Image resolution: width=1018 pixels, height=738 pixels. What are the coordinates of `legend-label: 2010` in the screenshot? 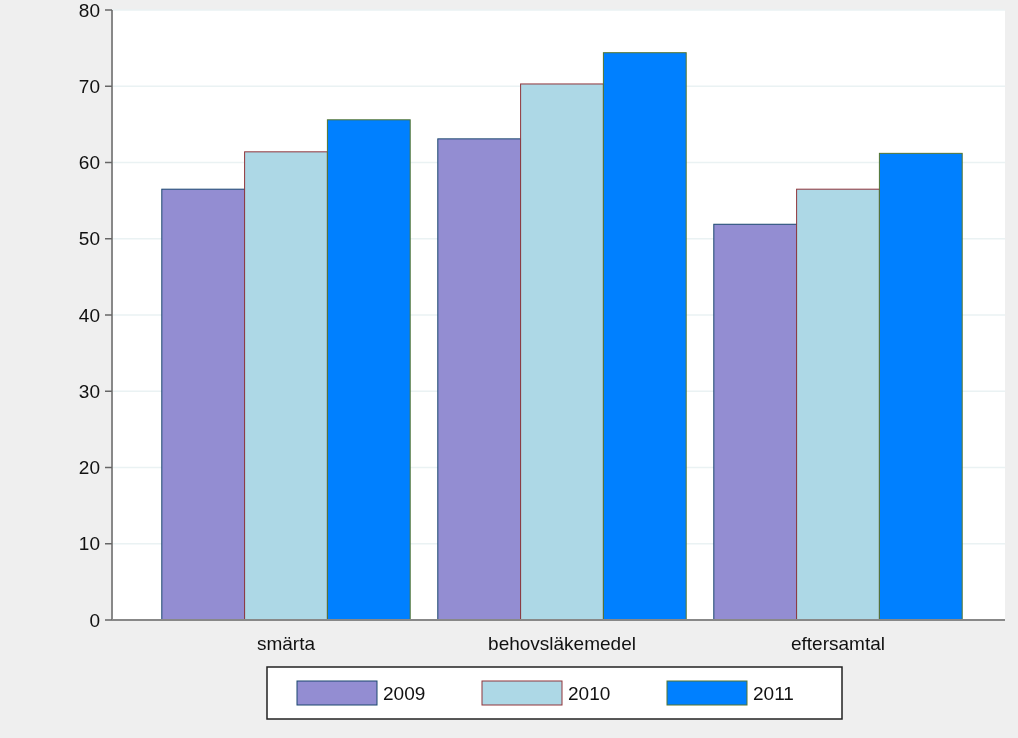 It's located at (589, 693).